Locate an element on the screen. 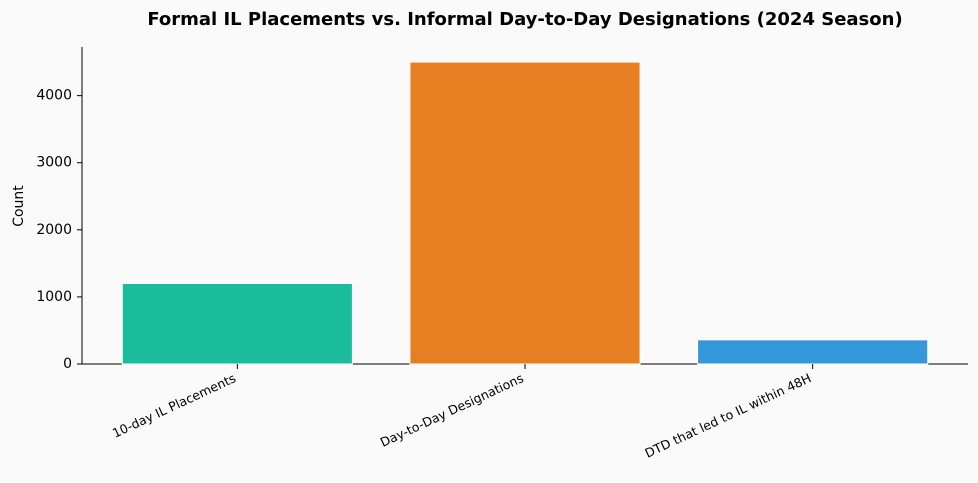  y-tick-label: 4000 is located at coordinates (54, 96).